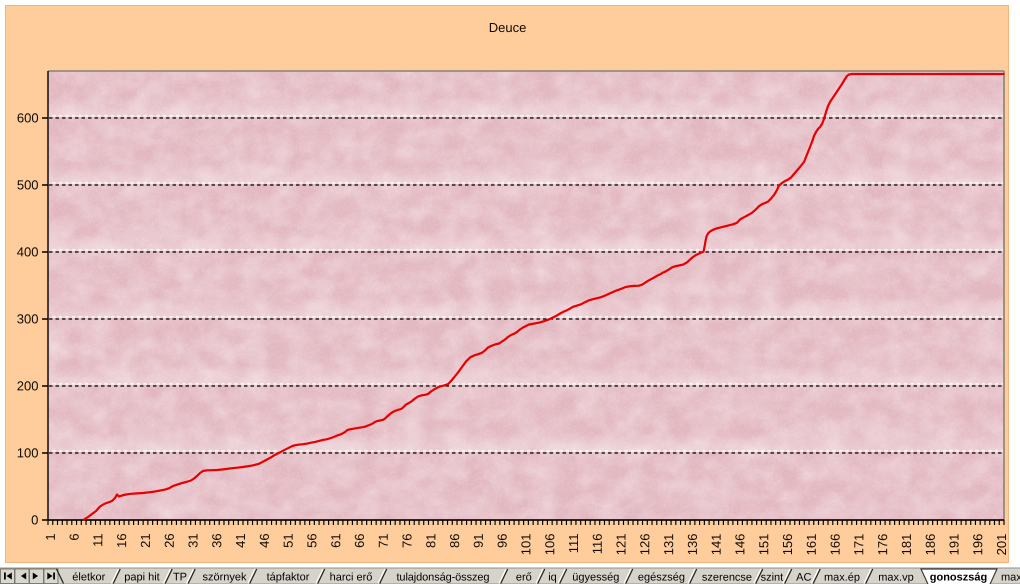  I want to click on svg-text: 500, so click(28, 184).